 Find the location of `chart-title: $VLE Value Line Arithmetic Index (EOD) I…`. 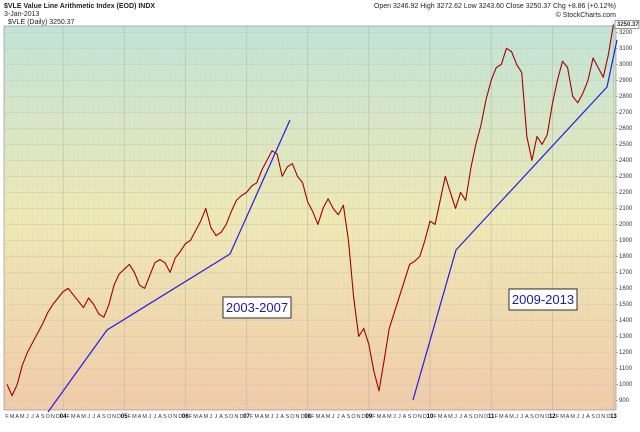

chart-title: $VLE Value Line Arithmetic Index (EOD) I… is located at coordinates (79, 6).